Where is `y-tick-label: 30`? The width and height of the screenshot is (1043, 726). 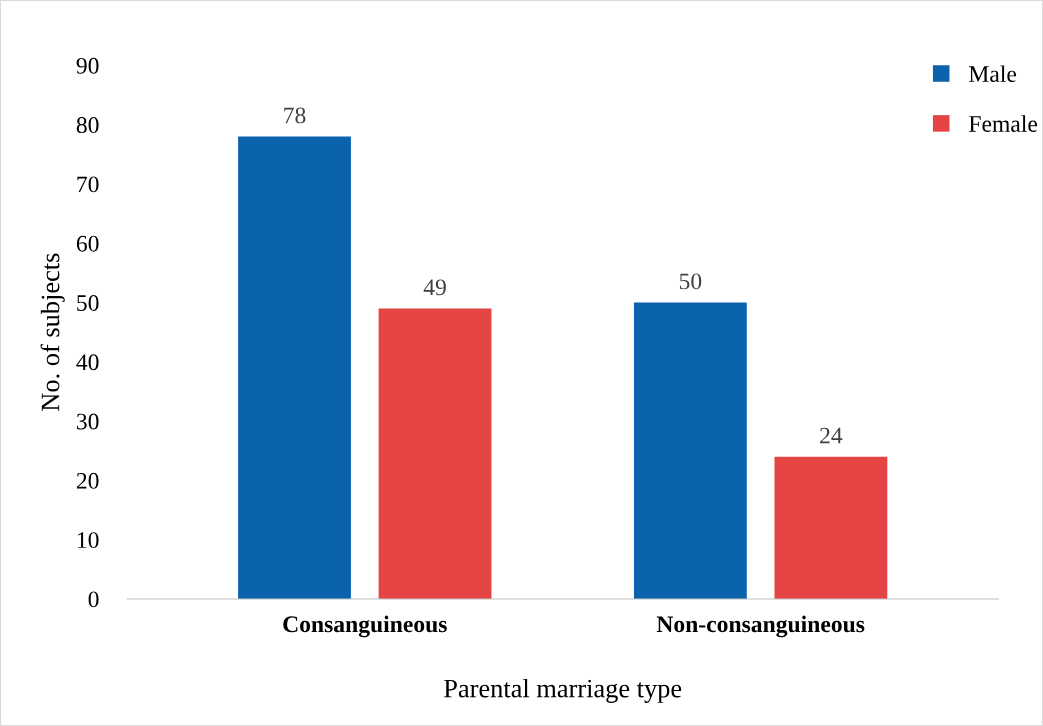 y-tick-label: 30 is located at coordinates (87, 421).